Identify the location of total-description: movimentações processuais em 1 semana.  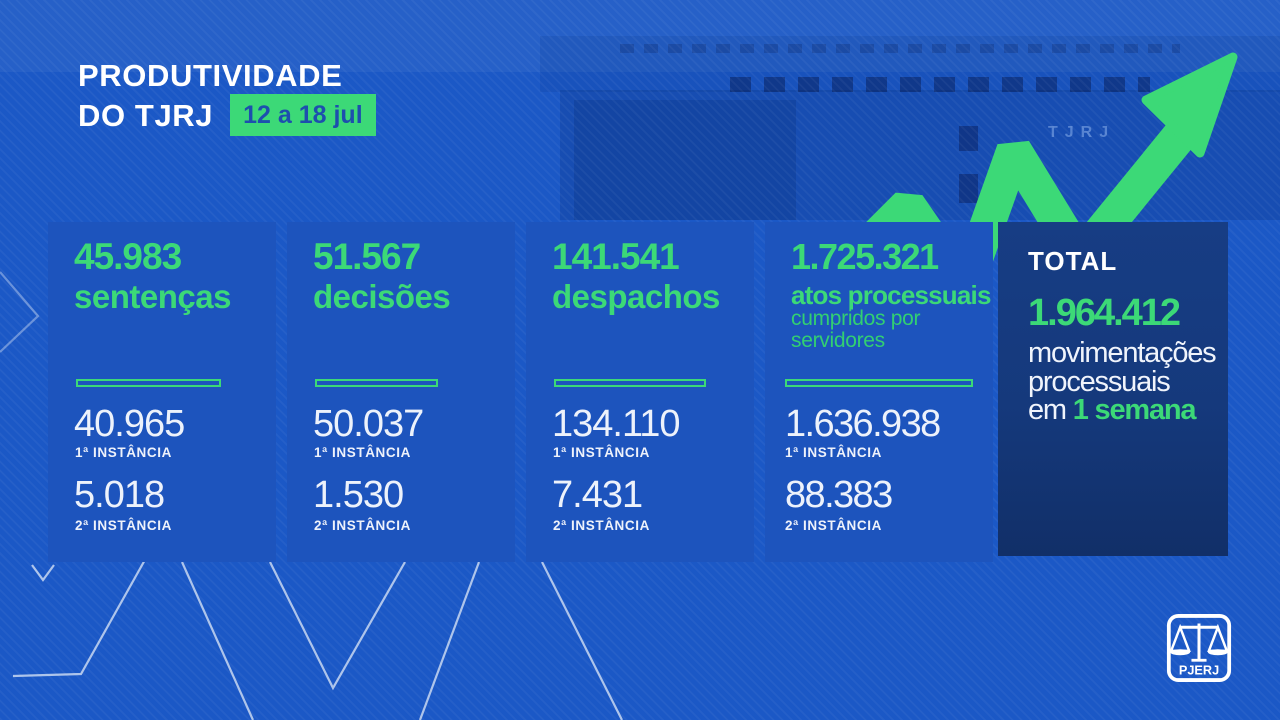
(1122, 381).